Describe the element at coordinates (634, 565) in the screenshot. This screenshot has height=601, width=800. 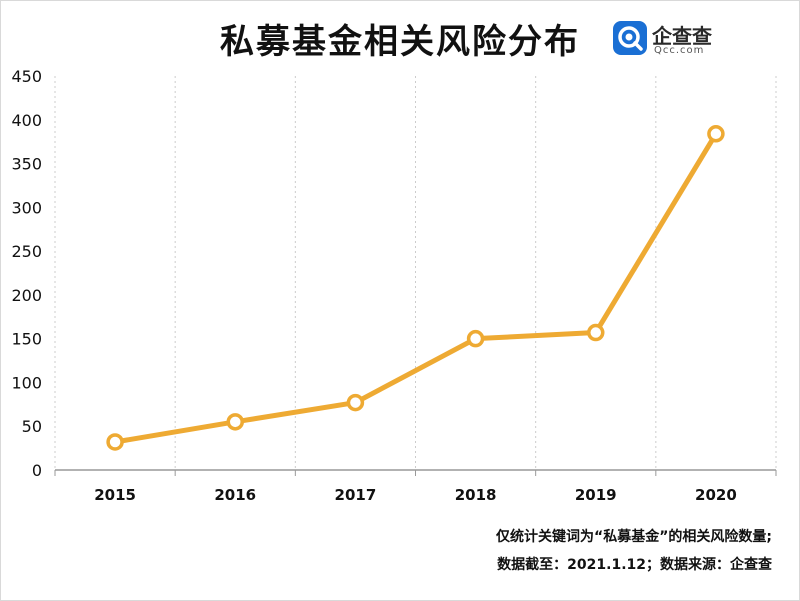
I see `footnote-source: 数据截至：2021.1.12；数据来源：企查查` at that location.